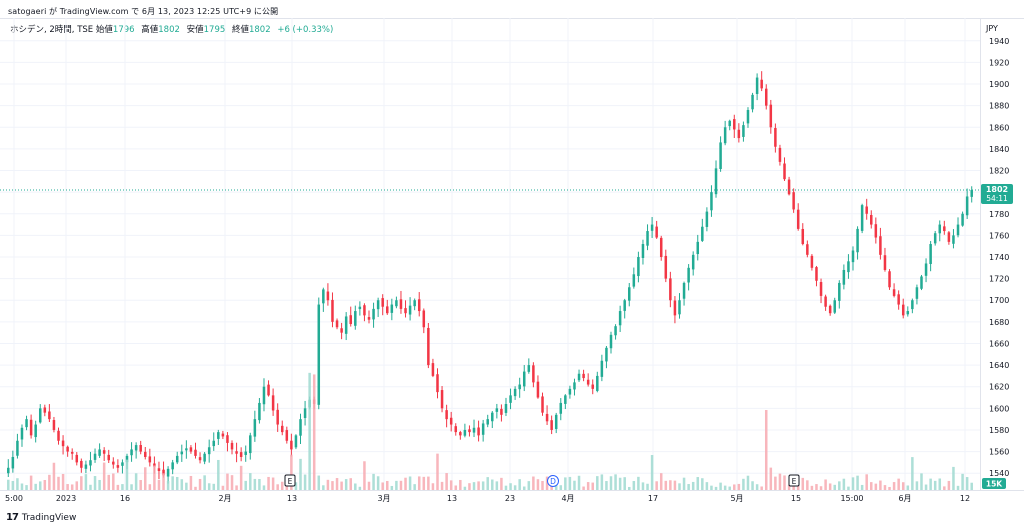 This screenshot has height=530, width=1024. What do you see at coordinates (104, 30) in the screenshot?
I see `open-label: 始値` at bounding box center [104, 30].